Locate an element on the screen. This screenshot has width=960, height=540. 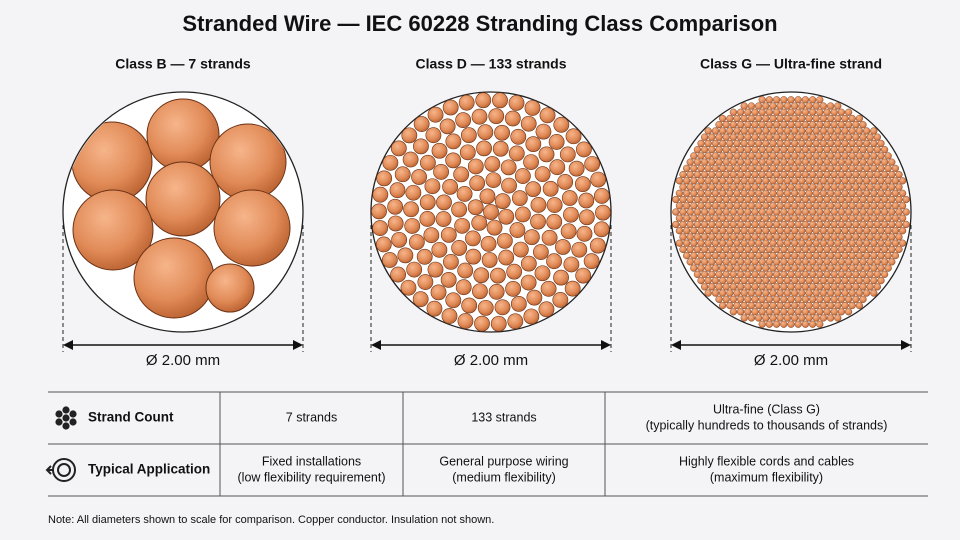
panel-label: Class B — 7 strands is located at coordinates (183, 64).